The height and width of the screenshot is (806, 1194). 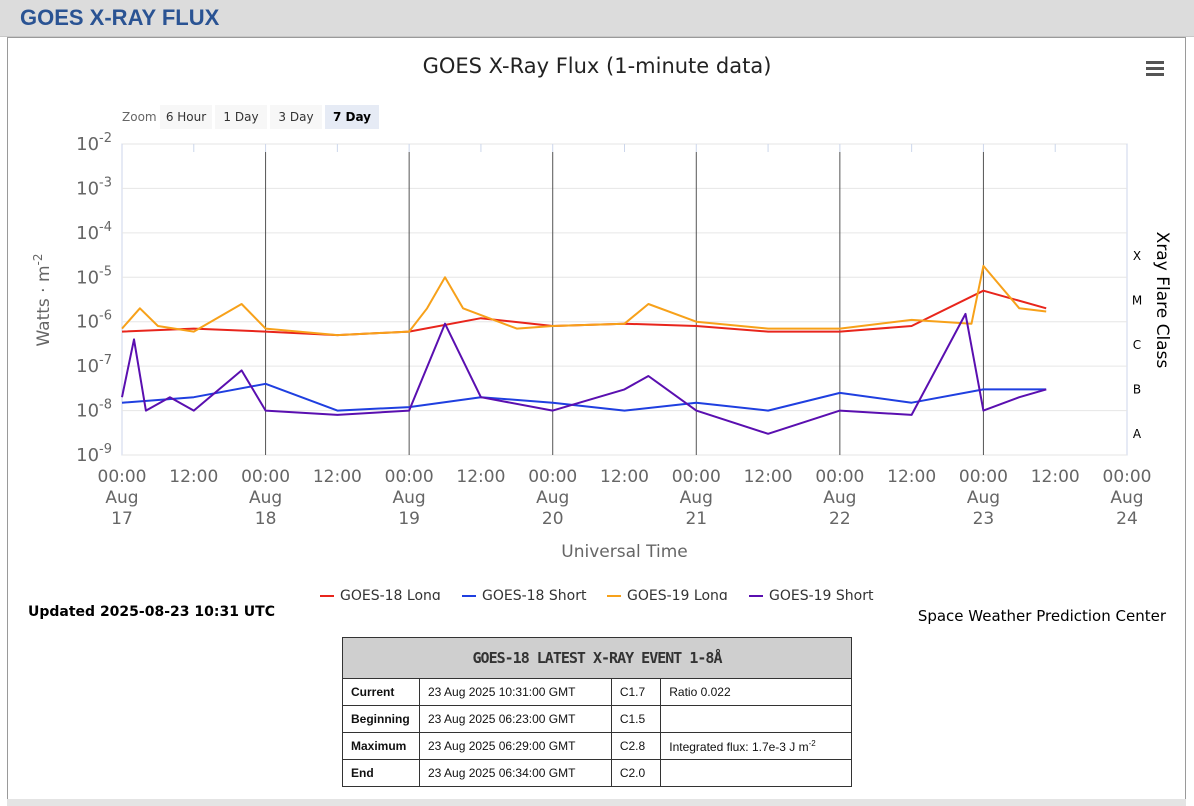 I want to click on bottom-strip, so click(x=596, y=802).